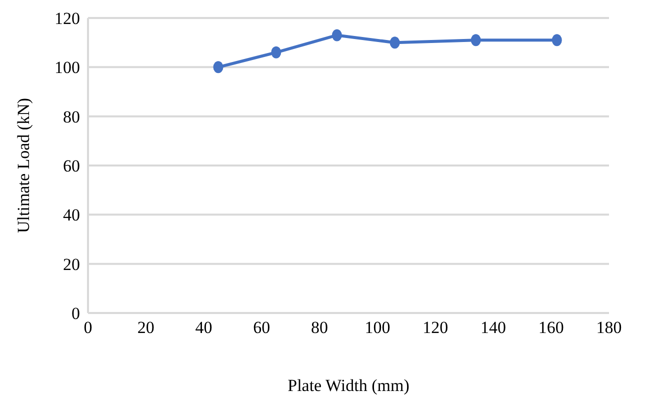 This screenshot has width=647, height=411. I want to click on y-axis-title: Ultimate Load (kN), so click(24, 166).